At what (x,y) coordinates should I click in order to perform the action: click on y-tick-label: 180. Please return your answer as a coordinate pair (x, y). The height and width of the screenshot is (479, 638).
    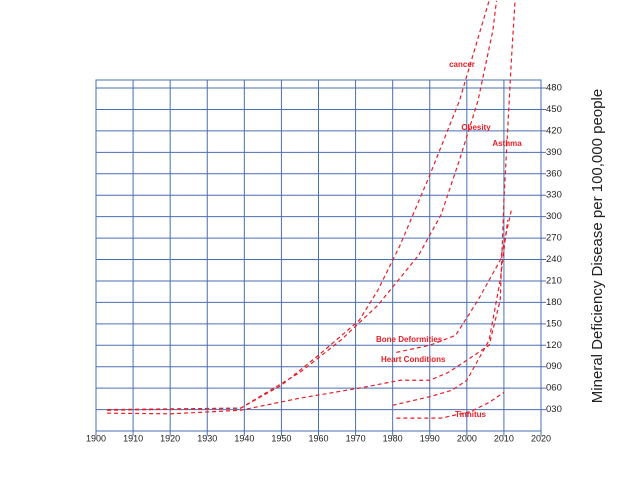
    Looking at the image, I should click on (554, 302).